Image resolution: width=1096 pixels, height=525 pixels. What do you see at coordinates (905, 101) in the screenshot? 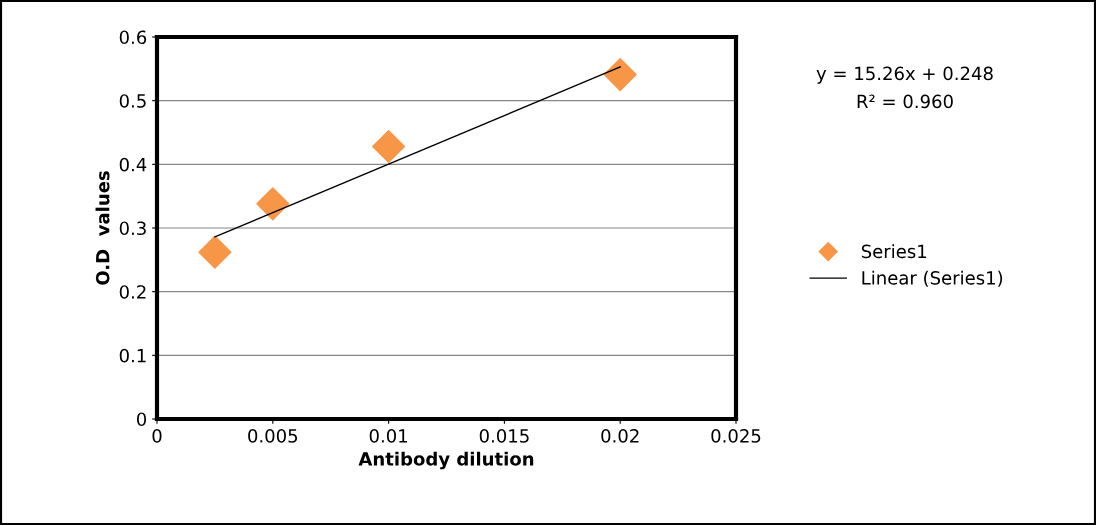
I see `text: R² = 0.960` at bounding box center [905, 101].